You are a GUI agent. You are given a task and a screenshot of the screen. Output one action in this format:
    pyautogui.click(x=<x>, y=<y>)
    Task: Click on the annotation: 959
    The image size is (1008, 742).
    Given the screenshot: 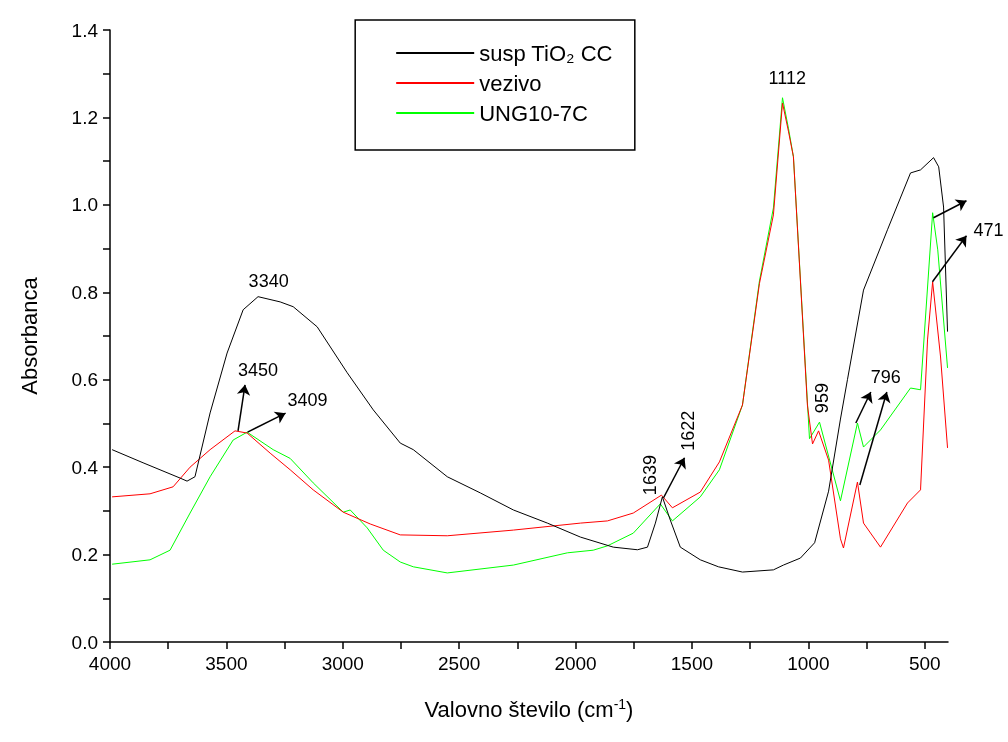 What is the action you would take?
    pyautogui.click(x=821, y=398)
    